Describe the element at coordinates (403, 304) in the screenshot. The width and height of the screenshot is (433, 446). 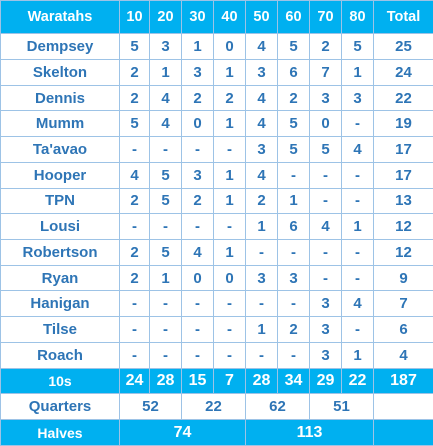
I see `player-total: 7` at that location.